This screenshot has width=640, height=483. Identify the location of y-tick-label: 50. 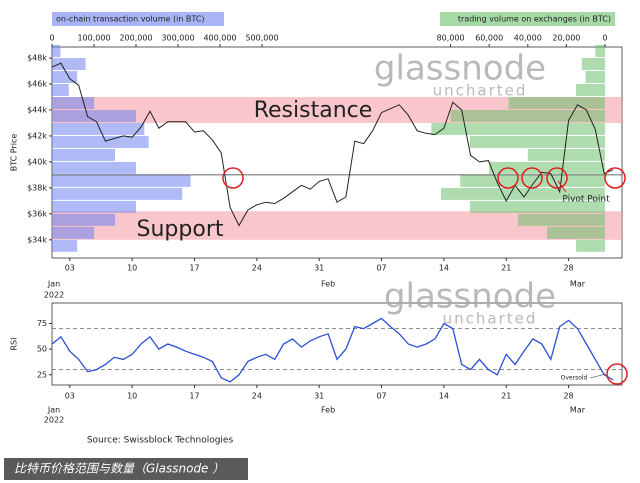
(42, 349).